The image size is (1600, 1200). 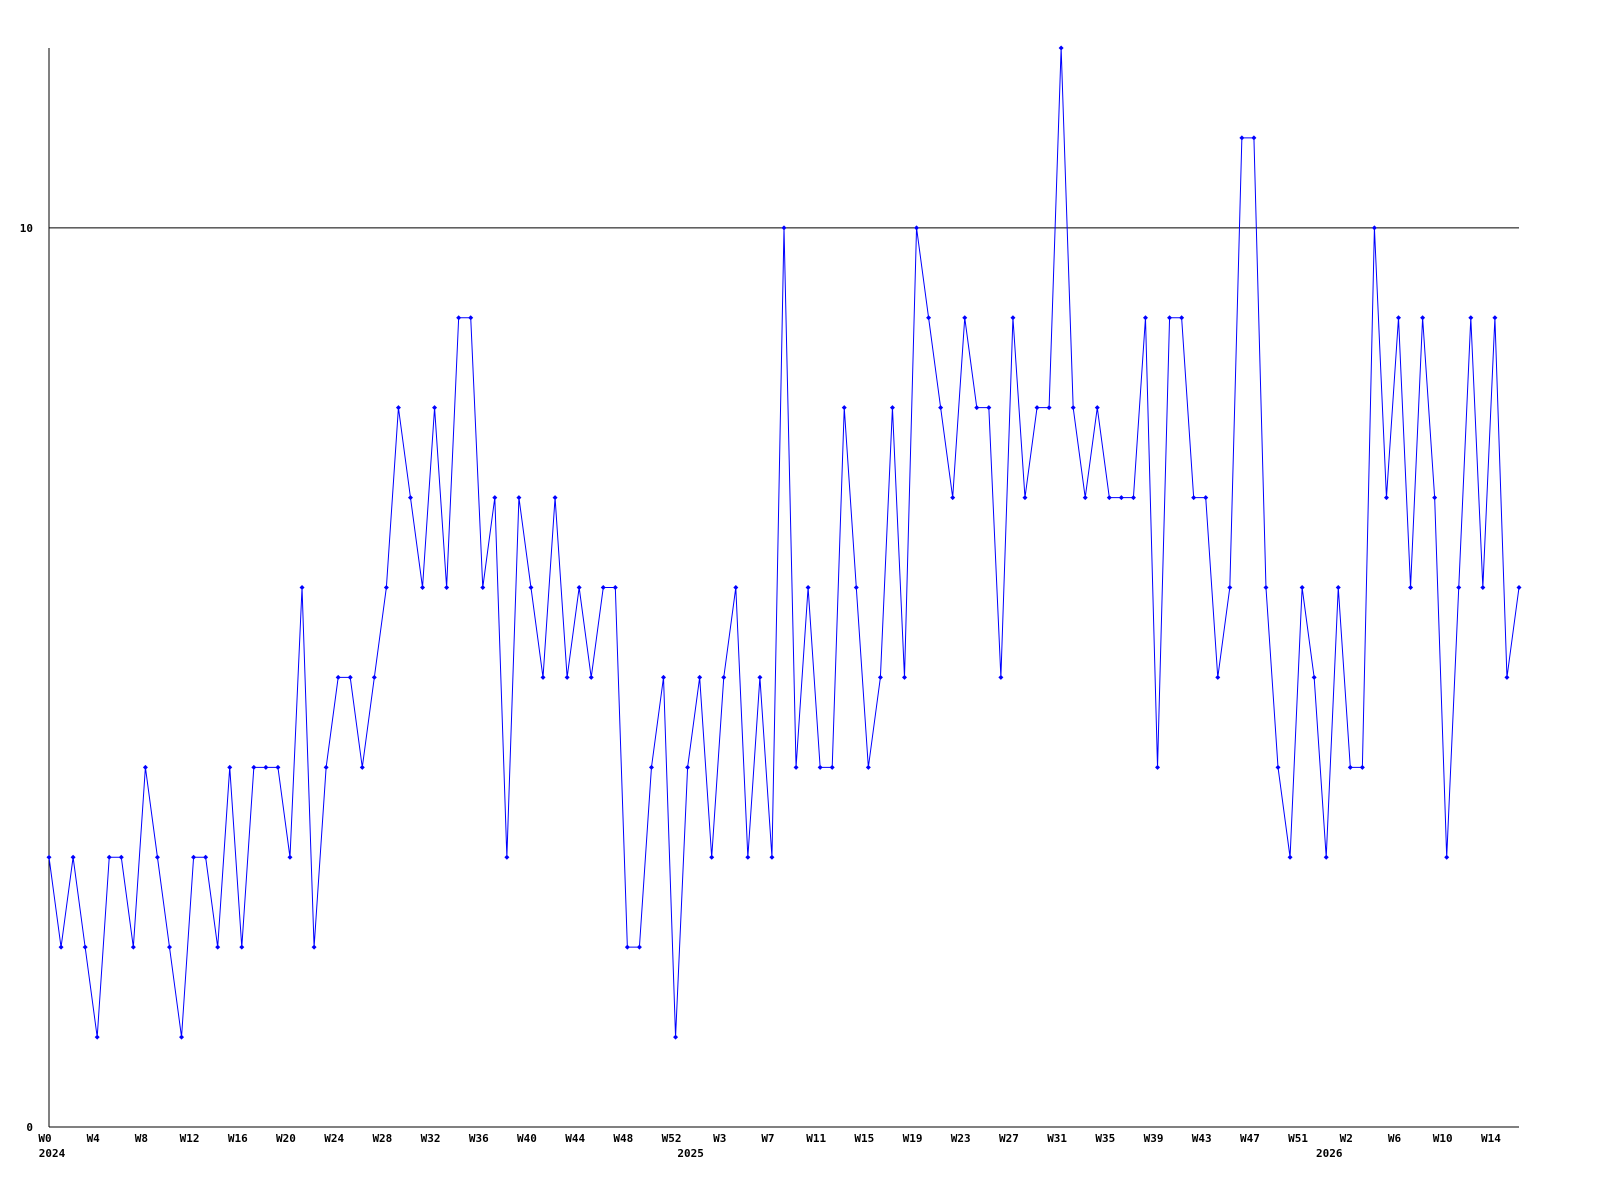 What do you see at coordinates (719, 1138) in the screenshot?
I see `x-tick-label: W3` at bounding box center [719, 1138].